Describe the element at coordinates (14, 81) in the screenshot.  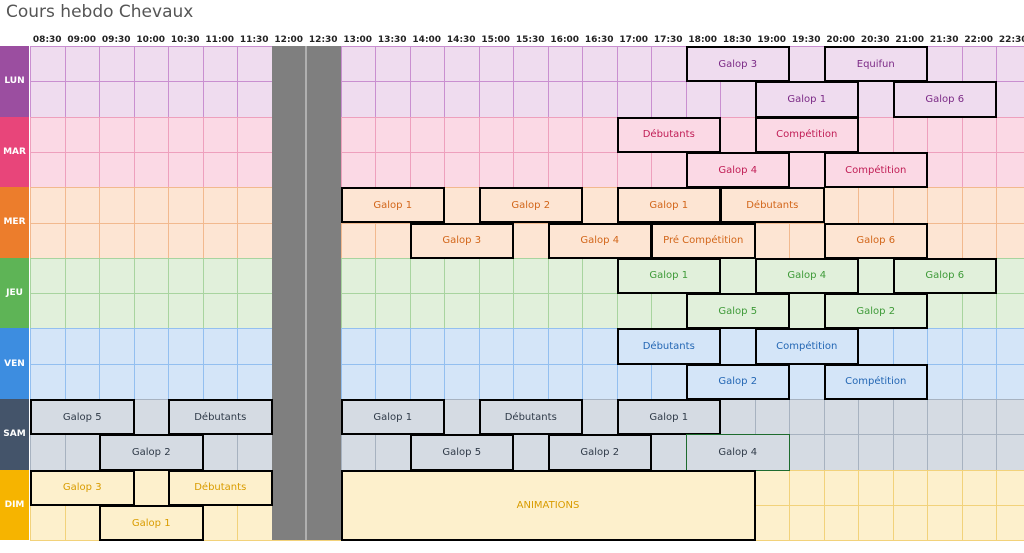
I see `day-label-lun: LUN` at that location.